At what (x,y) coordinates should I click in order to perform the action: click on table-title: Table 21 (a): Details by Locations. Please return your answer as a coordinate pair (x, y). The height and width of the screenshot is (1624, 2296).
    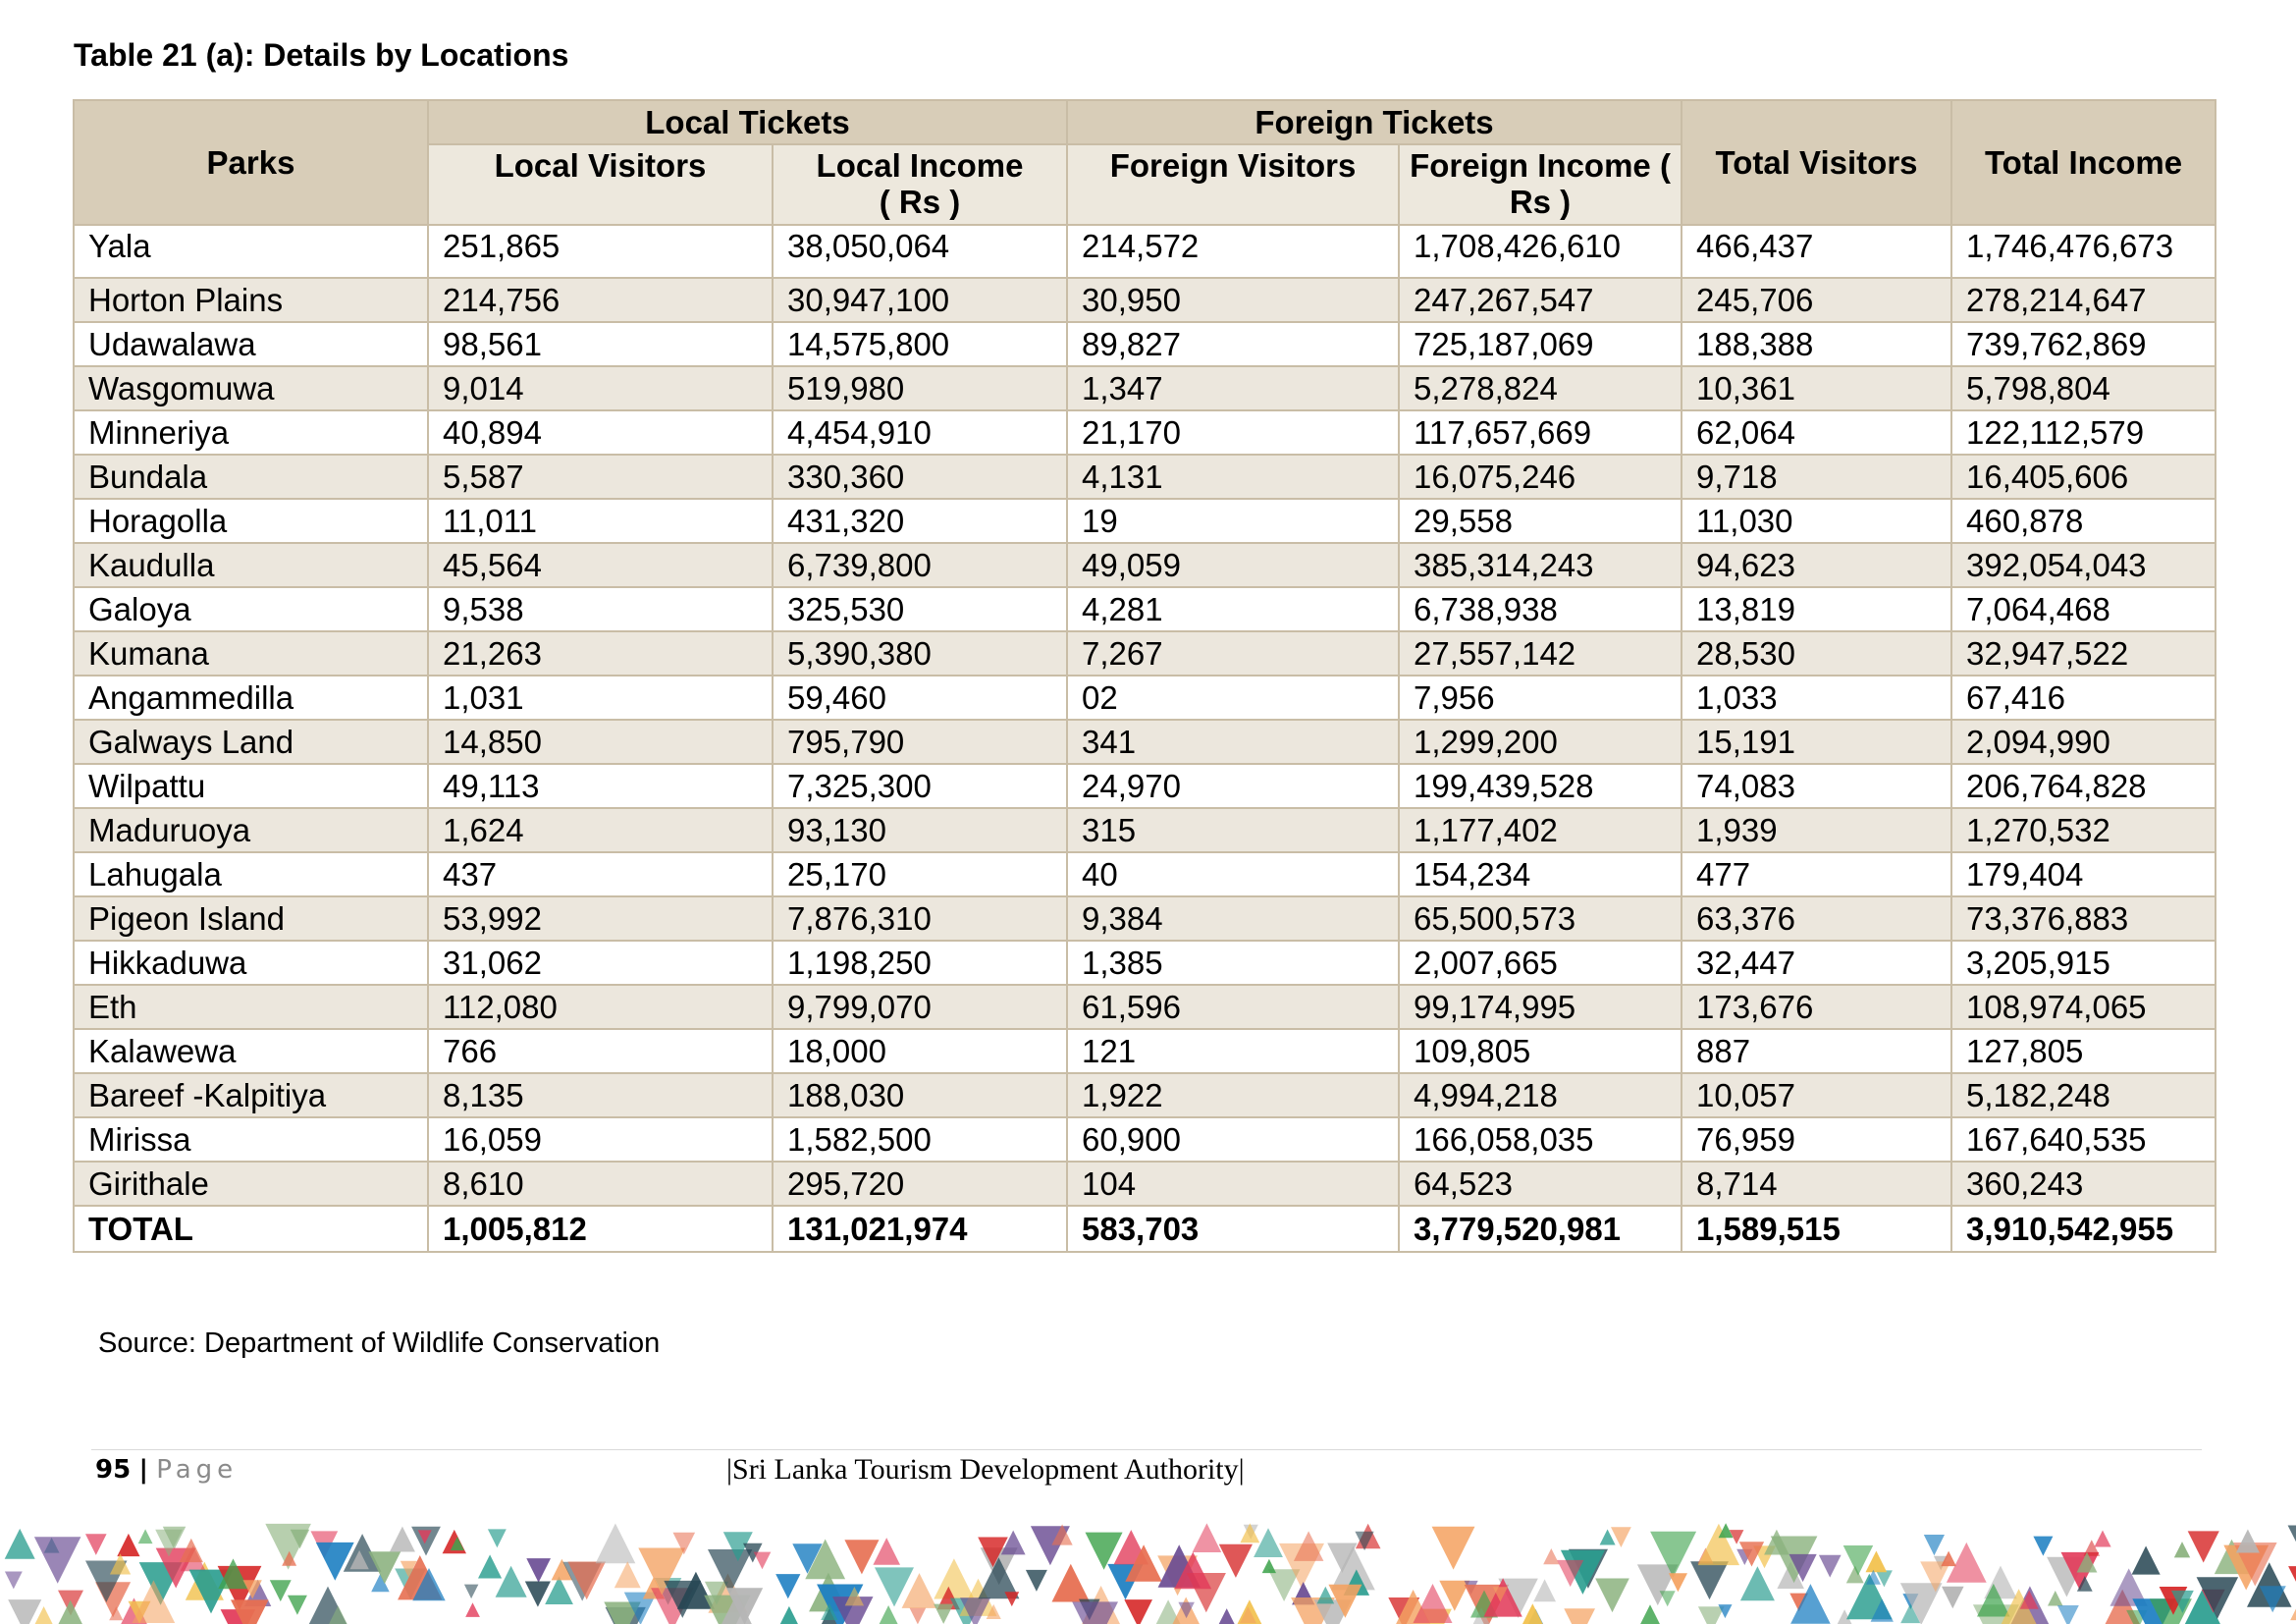
    Looking at the image, I should click on (321, 55).